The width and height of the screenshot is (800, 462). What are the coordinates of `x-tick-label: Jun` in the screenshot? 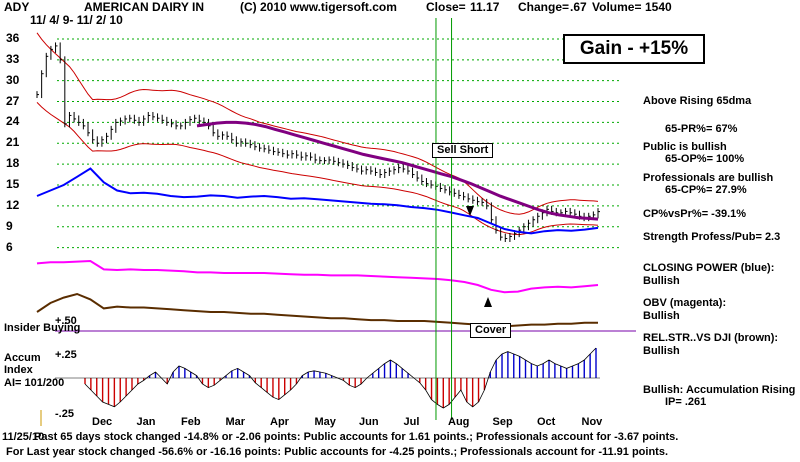 It's located at (369, 422).